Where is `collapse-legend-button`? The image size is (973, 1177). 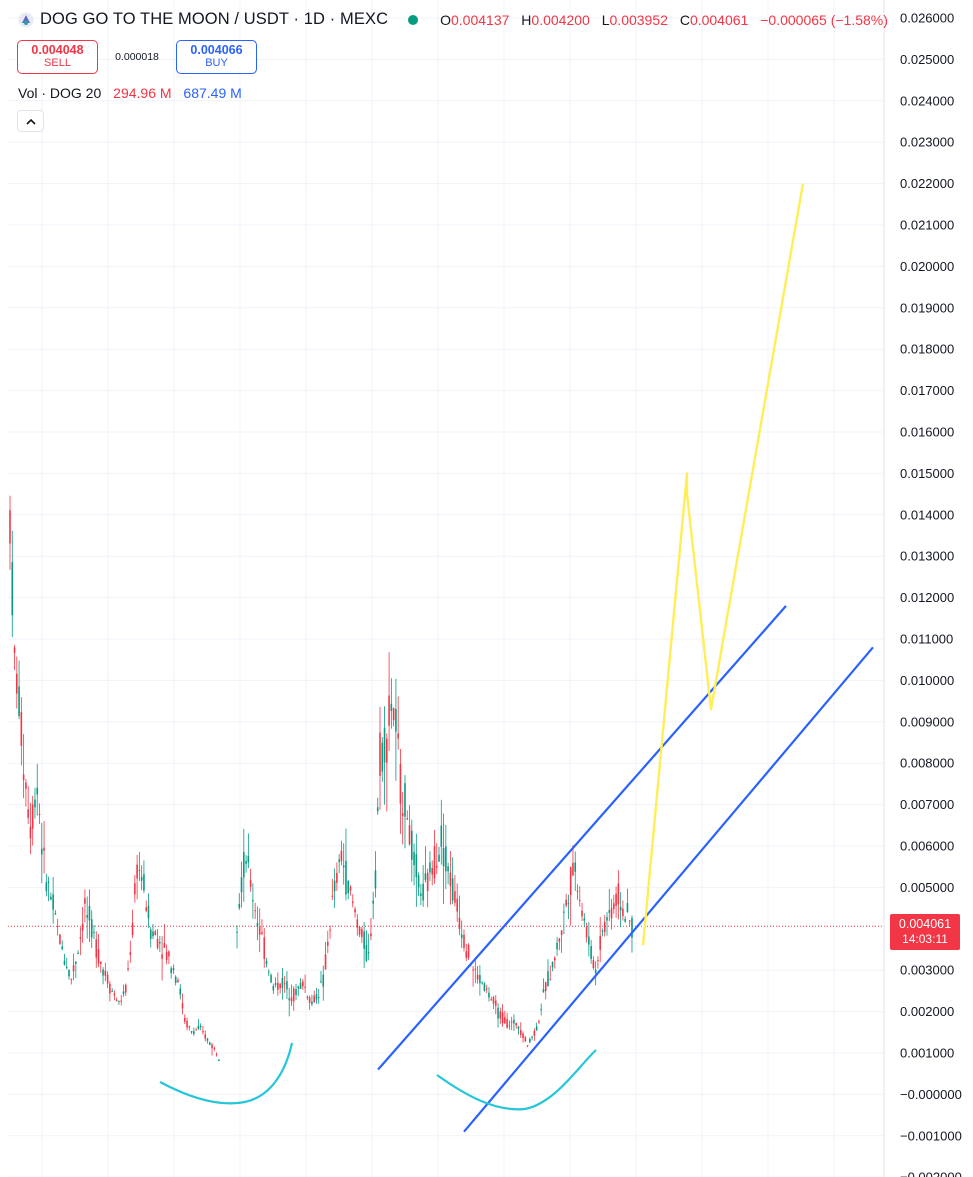 collapse-legend-button is located at coordinates (30, 121).